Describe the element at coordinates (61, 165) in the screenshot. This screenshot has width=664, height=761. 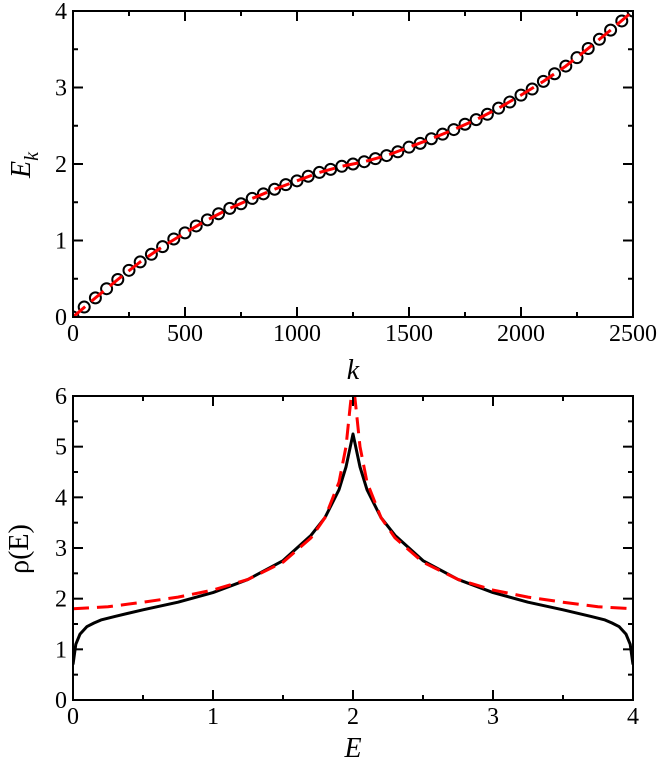
I see `top-y-tick-label: 2` at that location.